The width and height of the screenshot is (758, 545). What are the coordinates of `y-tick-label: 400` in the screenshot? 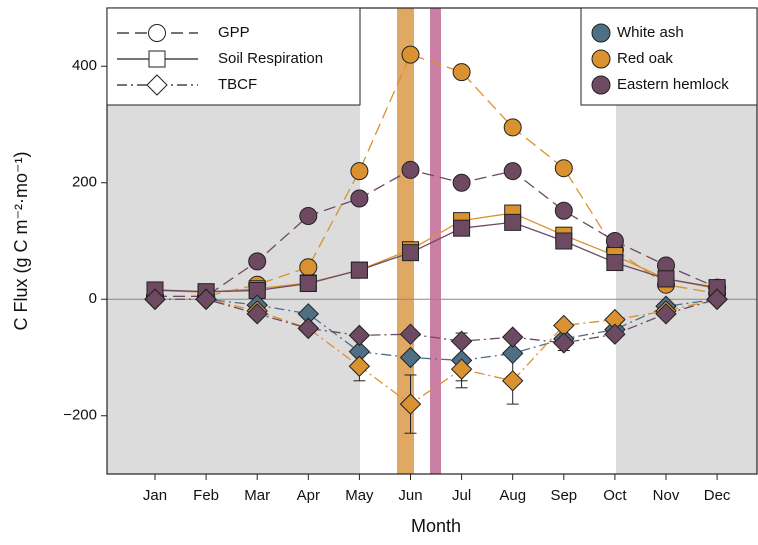 It's located at (84, 65).